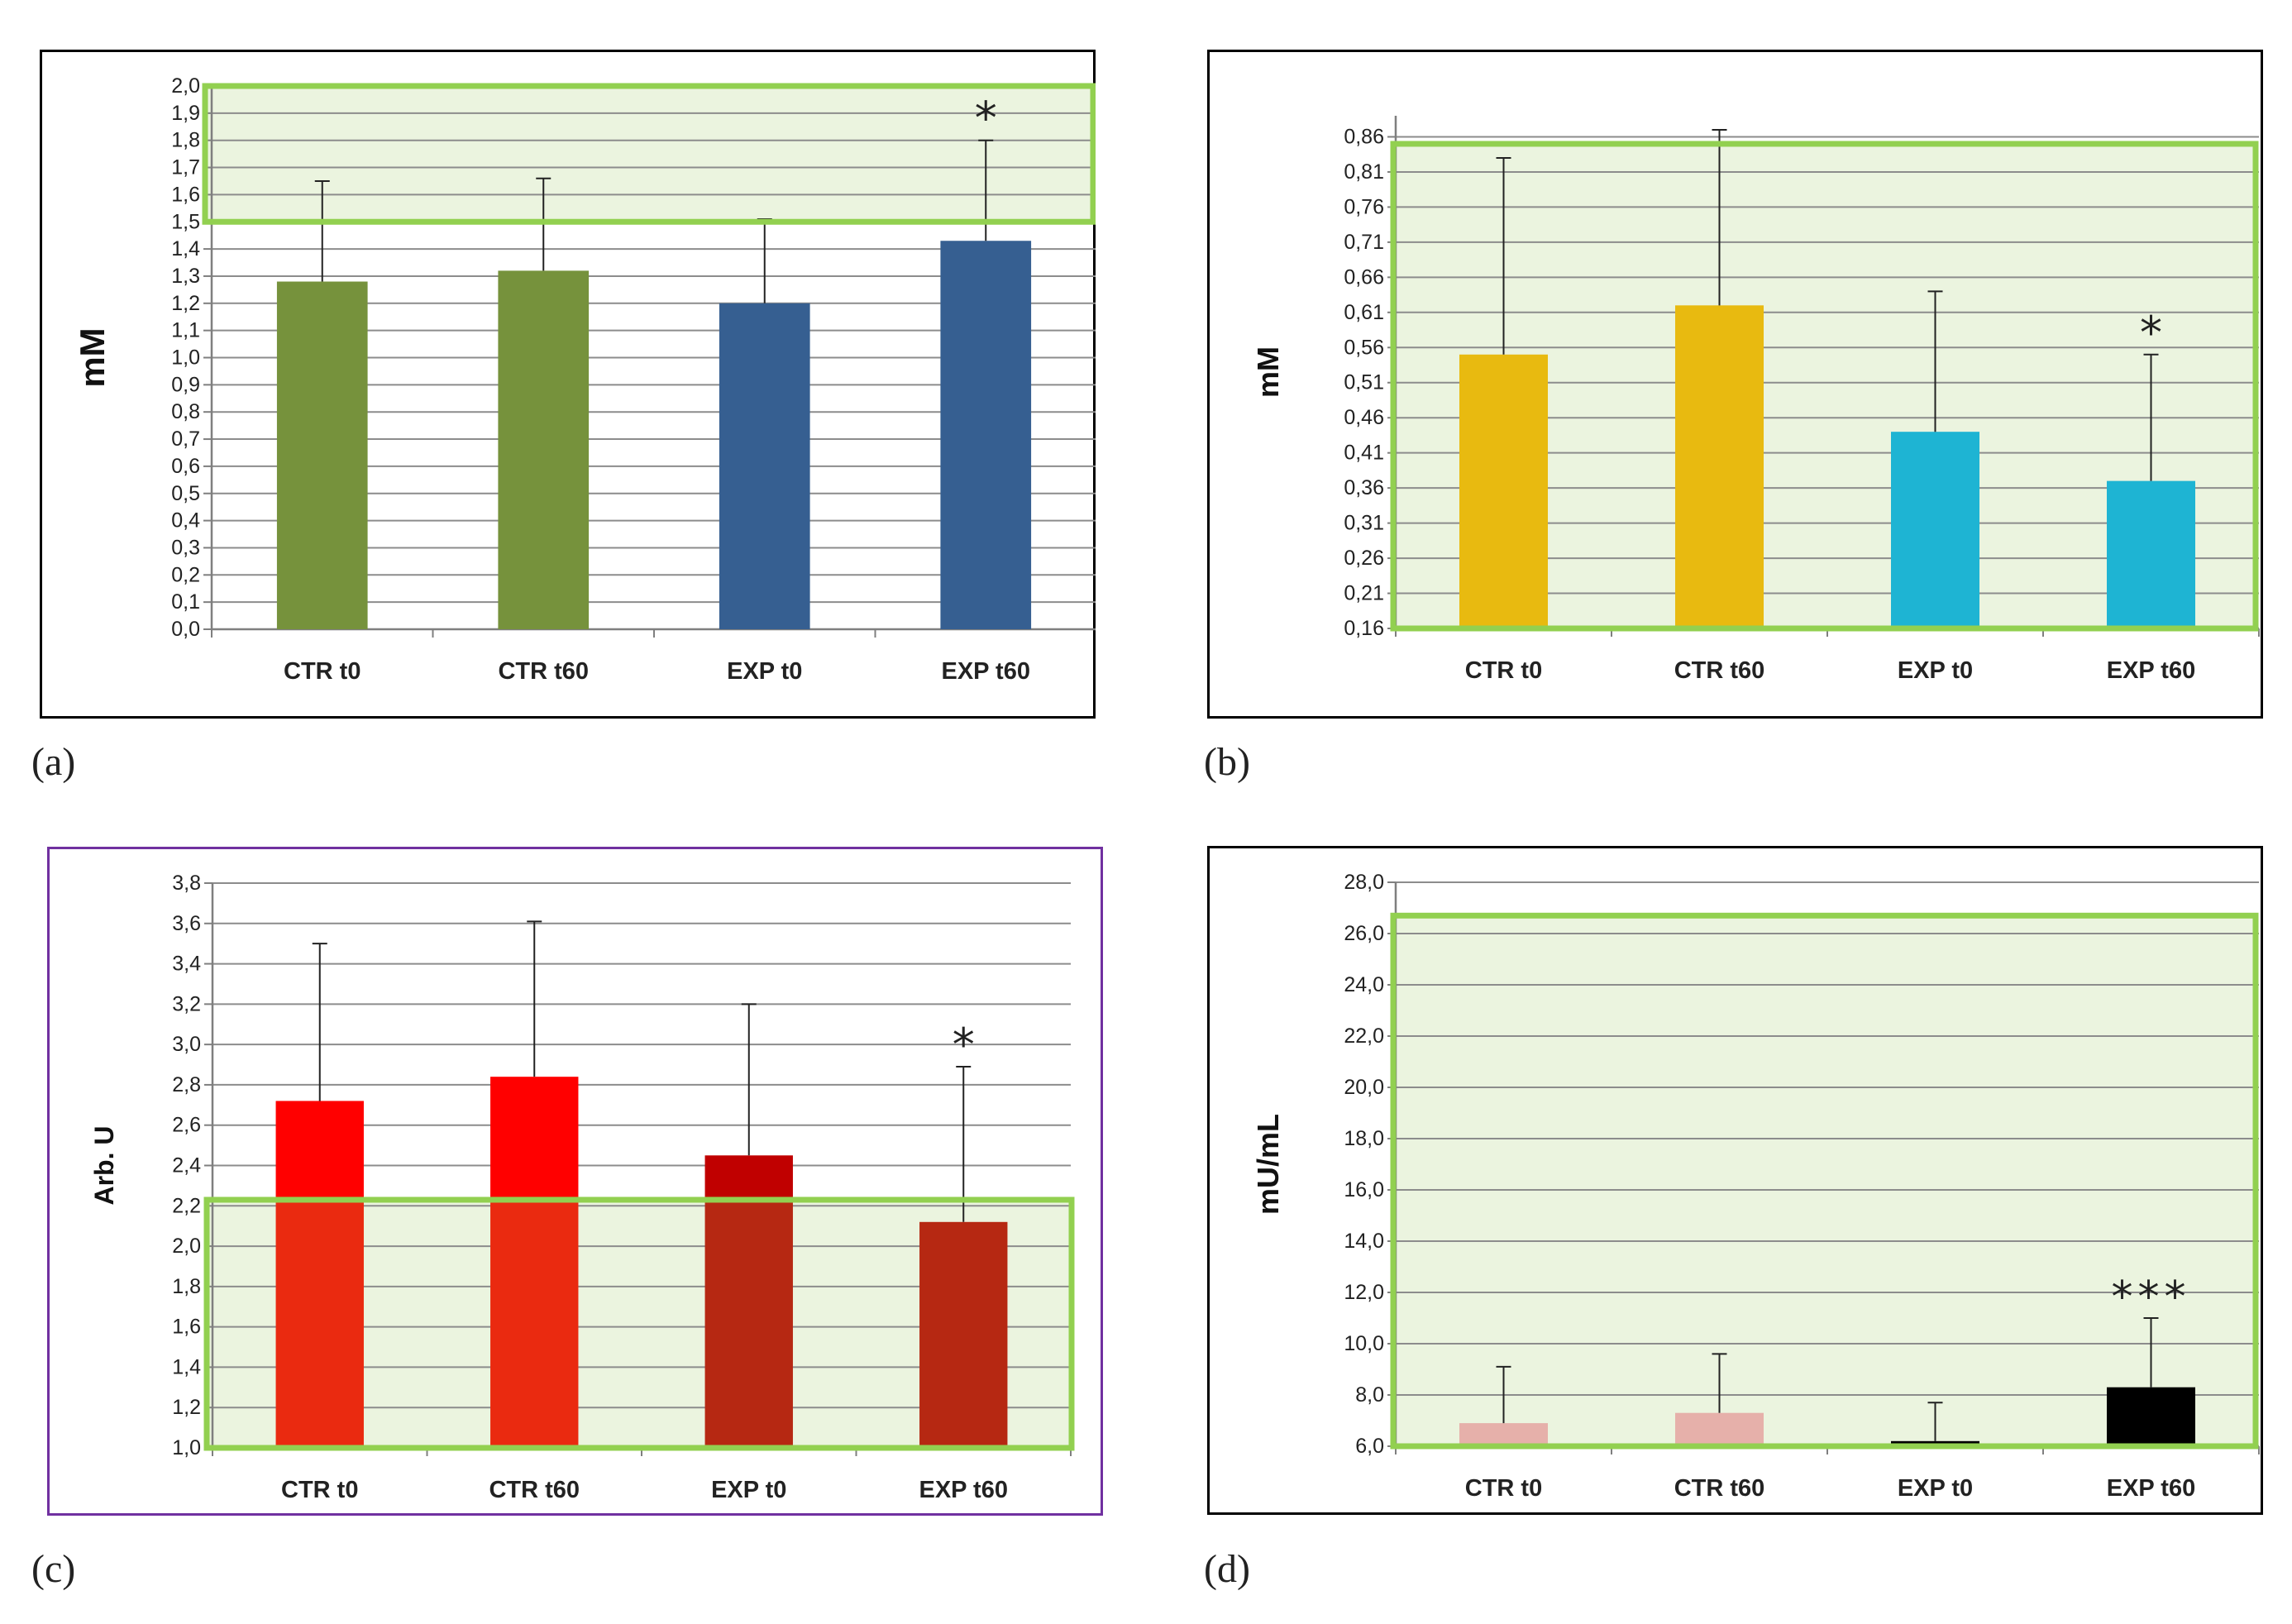 The width and height of the screenshot is (2292, 1624). Describe the element at coordinates (1364, 1344) in the screenshot. I see `y-tick-label: 10,0` at that location.